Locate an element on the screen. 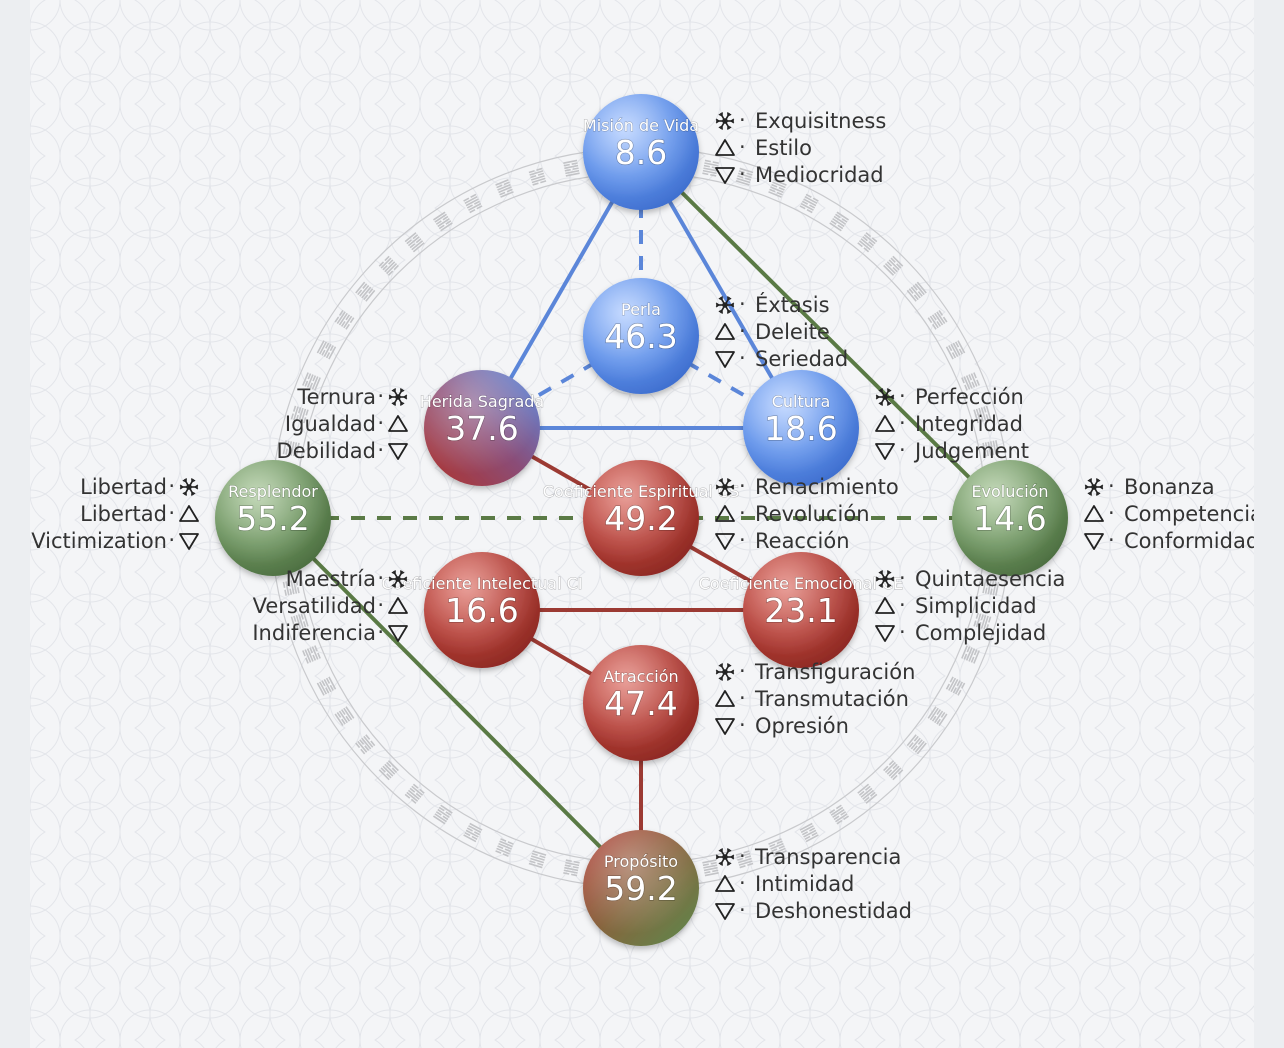  edge-mision-evolucion is located at coordinates (825, 335).